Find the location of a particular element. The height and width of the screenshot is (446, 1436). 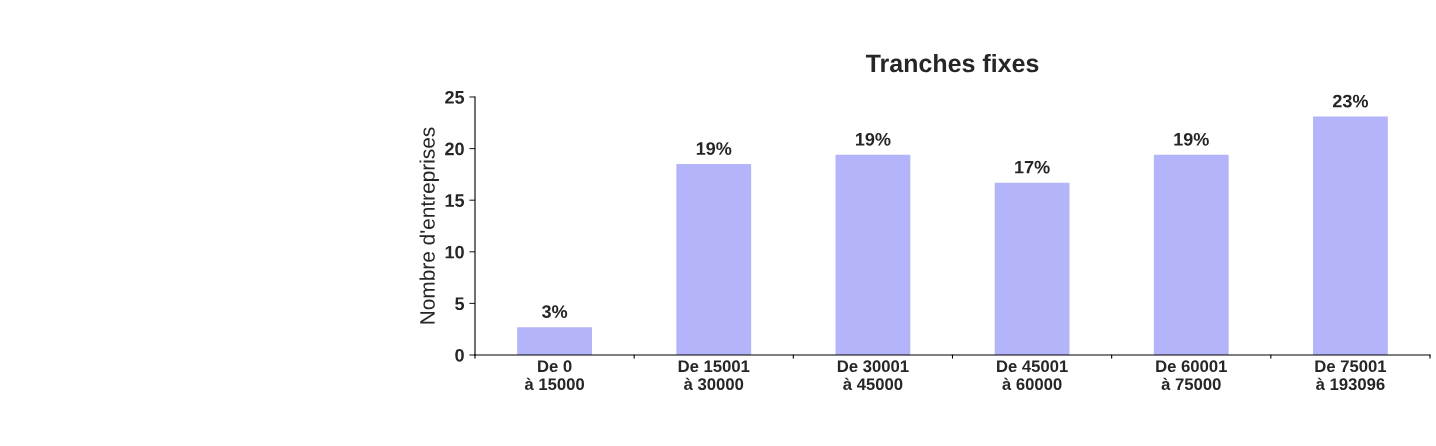

data-label: 3% is located at coordinates (554, 312).